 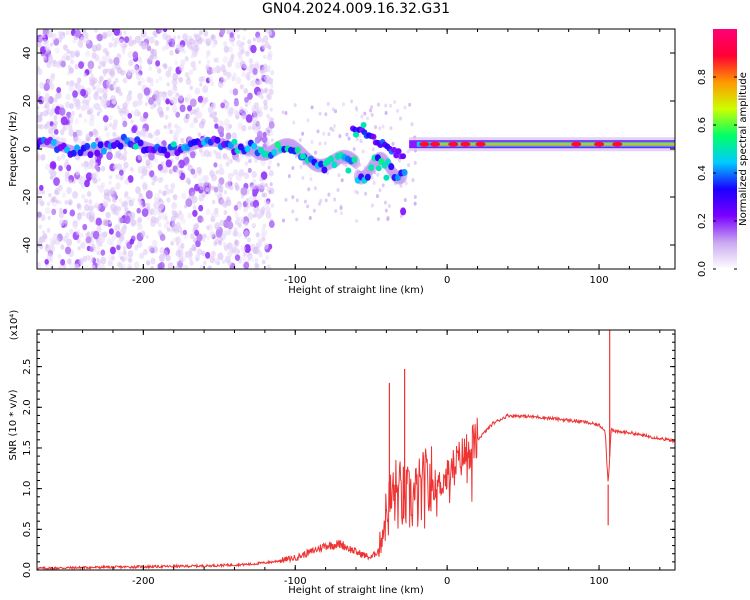 I want to click on x-tick-label: -100, so click(x=295, y=280).